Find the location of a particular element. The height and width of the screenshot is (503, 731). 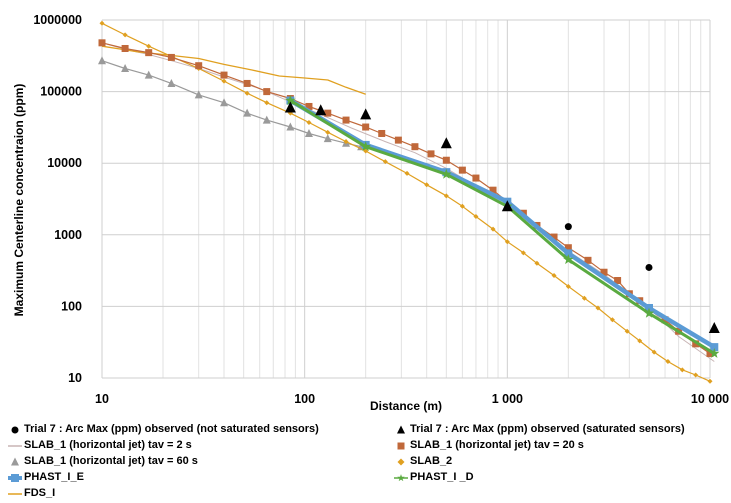

y-axis-ticks: 10 100 1000 10000 100000 1000000 is located at coordinates (57, 199).